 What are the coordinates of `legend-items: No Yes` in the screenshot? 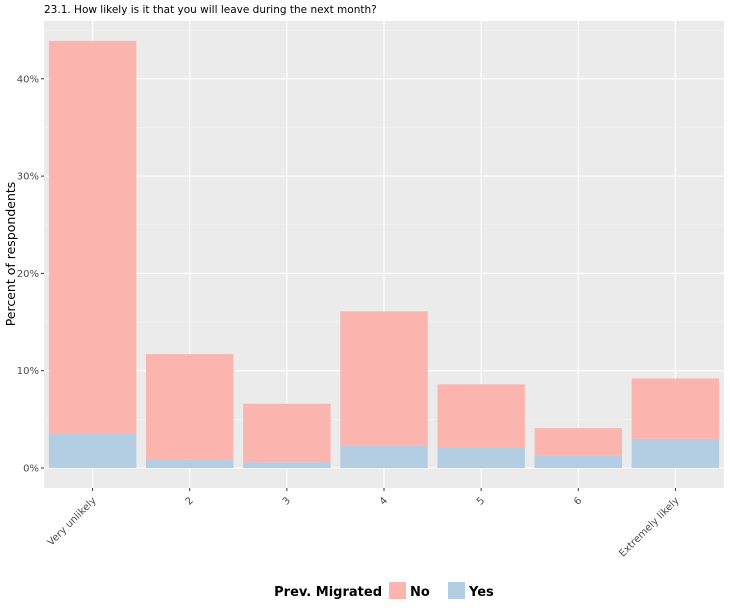 It's located at (441, 591).